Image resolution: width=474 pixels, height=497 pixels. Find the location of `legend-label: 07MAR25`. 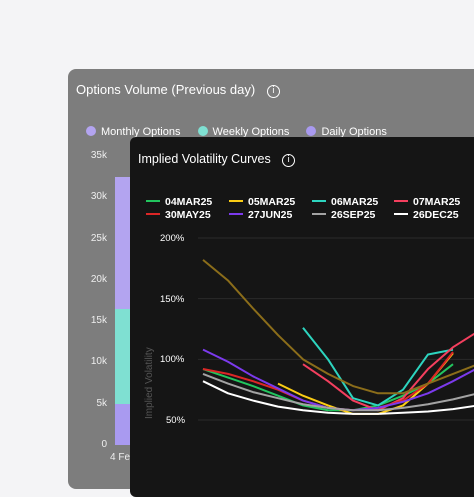

legend-label: 07MAR25 is located at coordinates (437, 202).